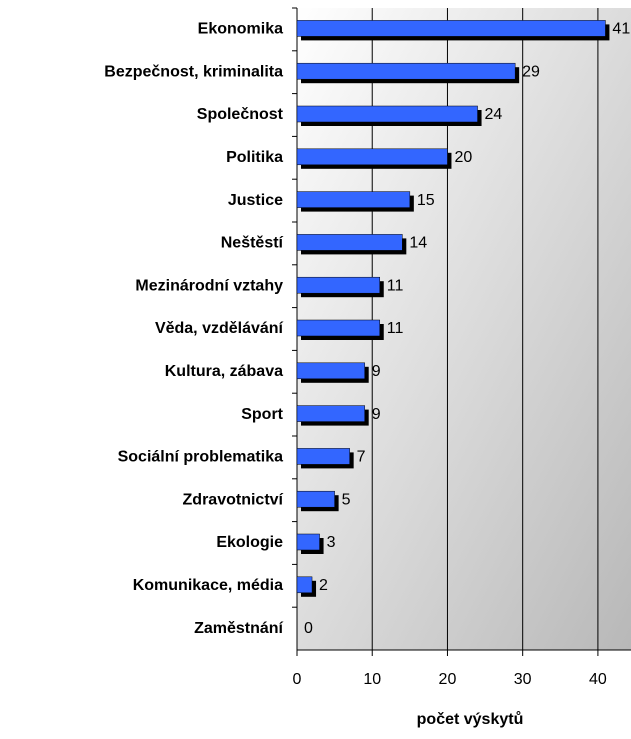 The image size is (631, 739). I want to click on y-tick-label: Sport, so click(262, 414).